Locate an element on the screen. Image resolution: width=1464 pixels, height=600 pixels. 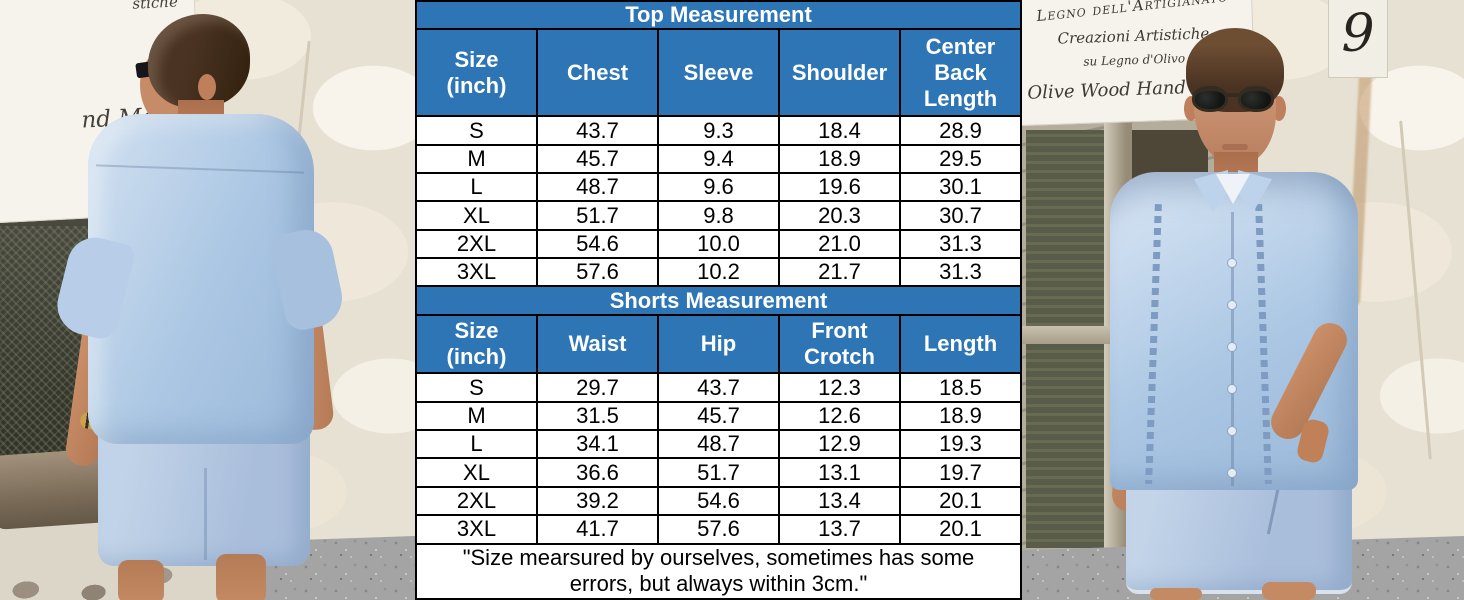
model-mouth is located at coordinates (1235, 147).